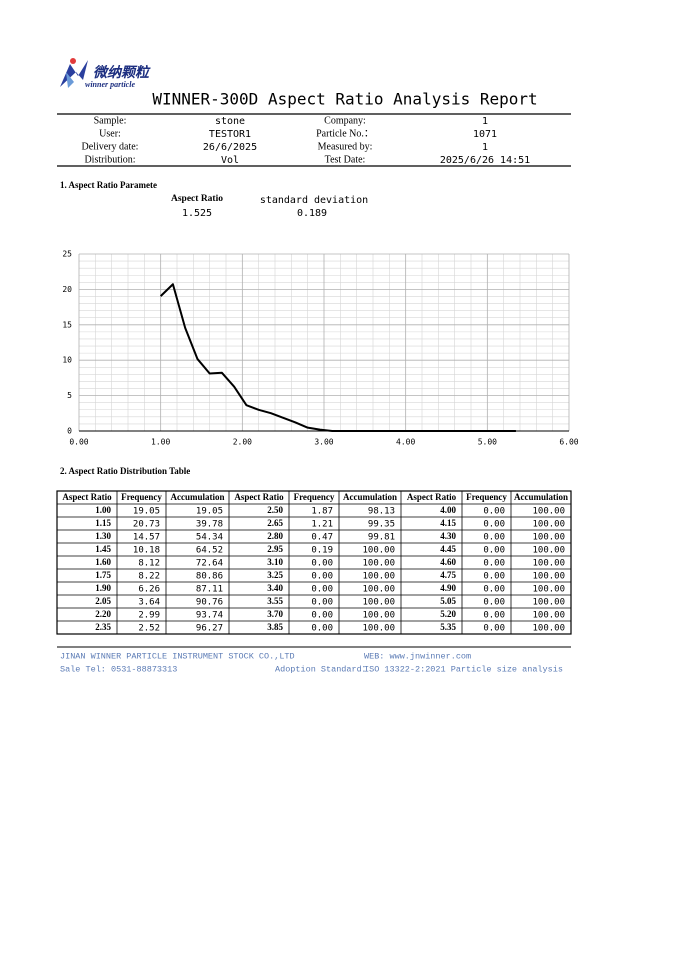 The image size is (679, 960). I want to click on data-line, so click(337, 357).